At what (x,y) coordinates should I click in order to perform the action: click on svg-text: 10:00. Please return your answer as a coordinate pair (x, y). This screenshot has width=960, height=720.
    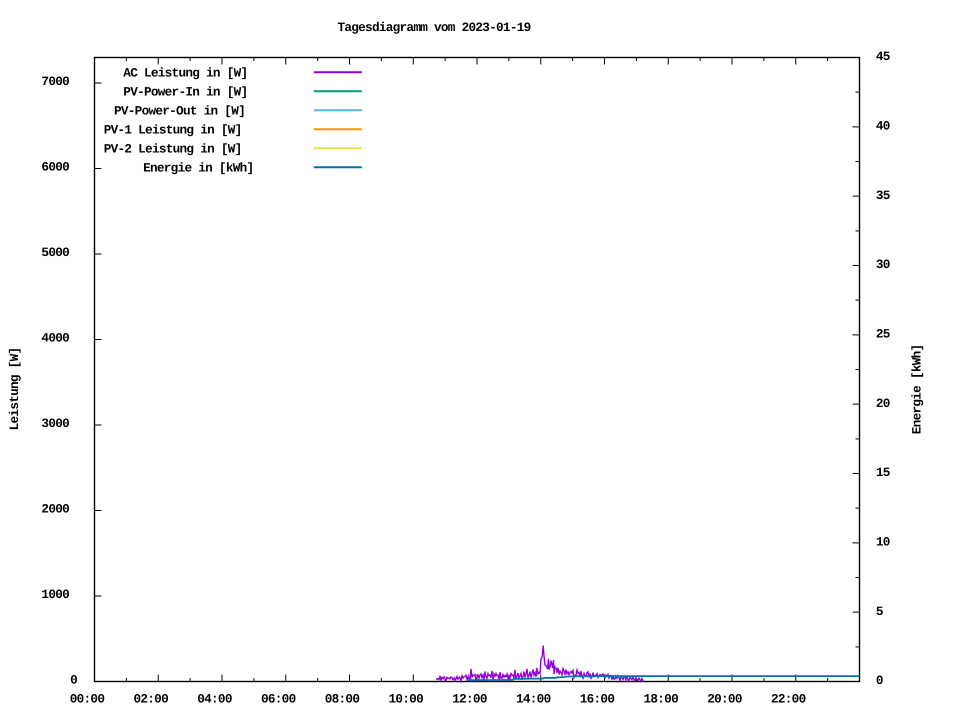
    Looking at the image, I should click on (406, 699).